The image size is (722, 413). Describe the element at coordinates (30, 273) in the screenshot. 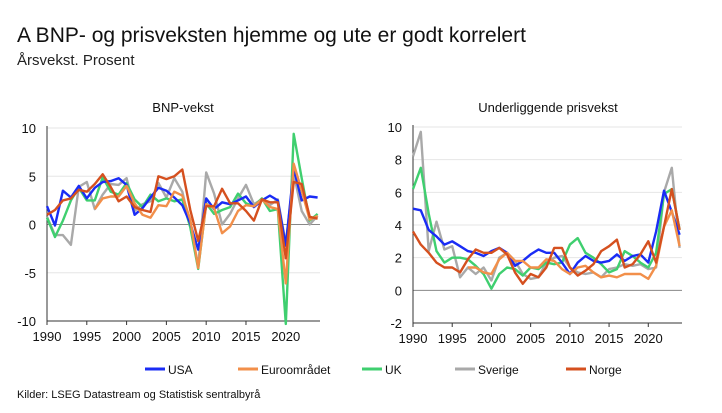

I see `y-tick-label: -5` at that location.